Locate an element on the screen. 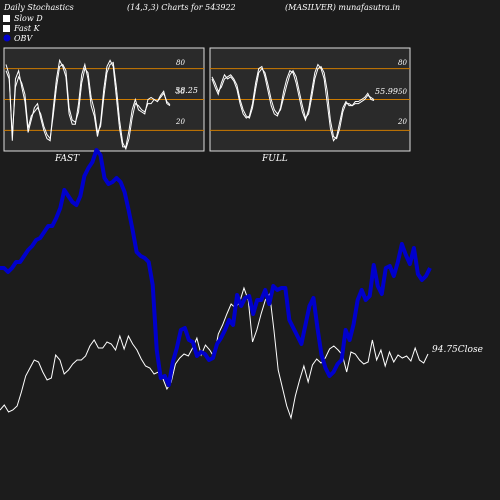 The image size is (500, 500). legend-label-fast-k: Fast K is located at coordinates (27, 28).